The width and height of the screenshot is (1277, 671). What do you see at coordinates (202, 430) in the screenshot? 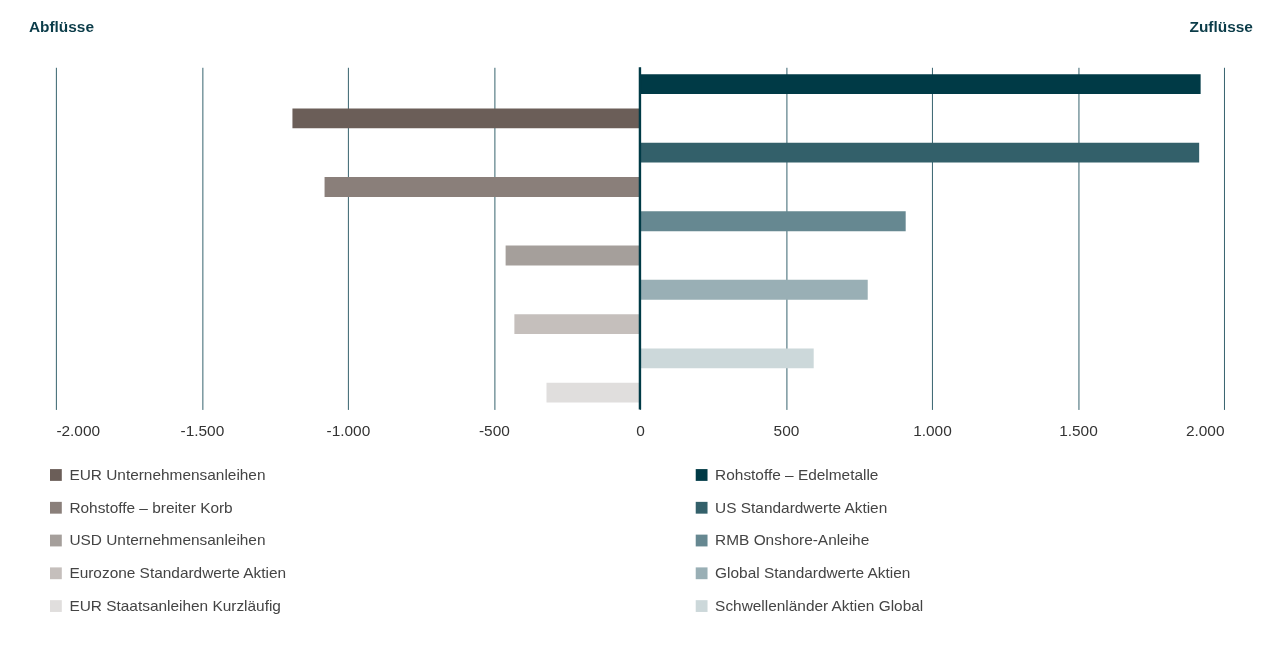
I see `x-tick-label: -1.500` at bounding box center [202, 430].